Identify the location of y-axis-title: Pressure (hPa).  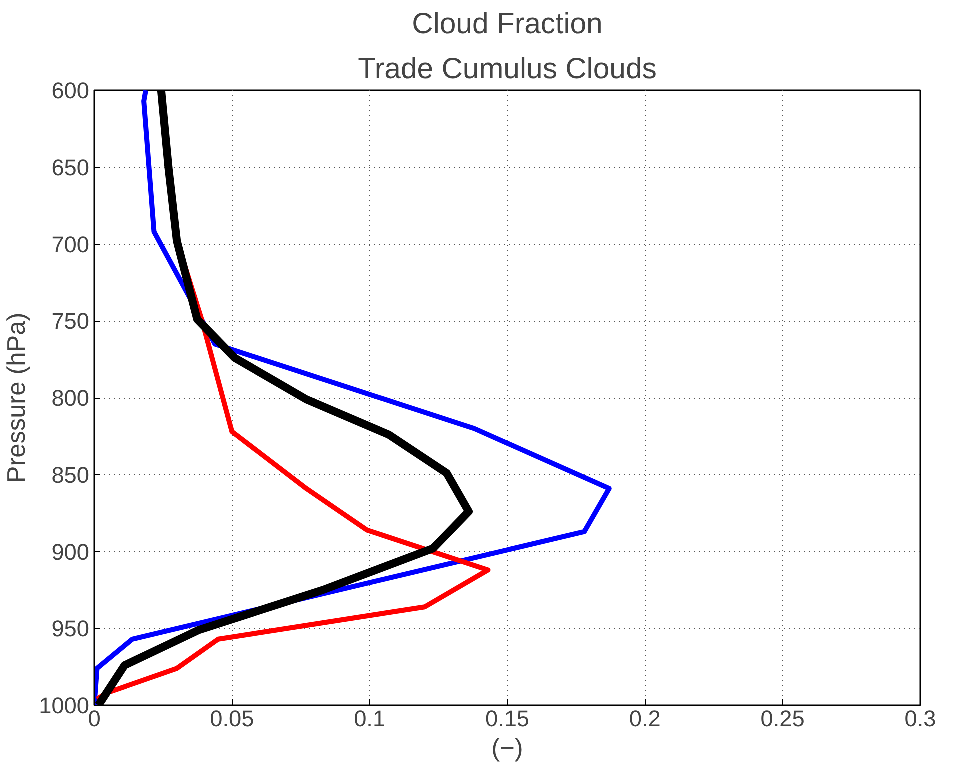
(17, 398).